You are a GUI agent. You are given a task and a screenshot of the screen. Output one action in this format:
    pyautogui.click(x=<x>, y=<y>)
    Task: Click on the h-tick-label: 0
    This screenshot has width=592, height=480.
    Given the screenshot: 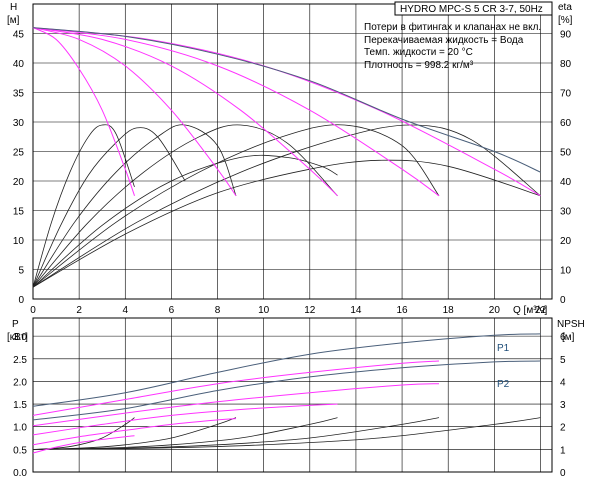 What is the action you would take?
    pyautogui.click(x=21, y=300)
    